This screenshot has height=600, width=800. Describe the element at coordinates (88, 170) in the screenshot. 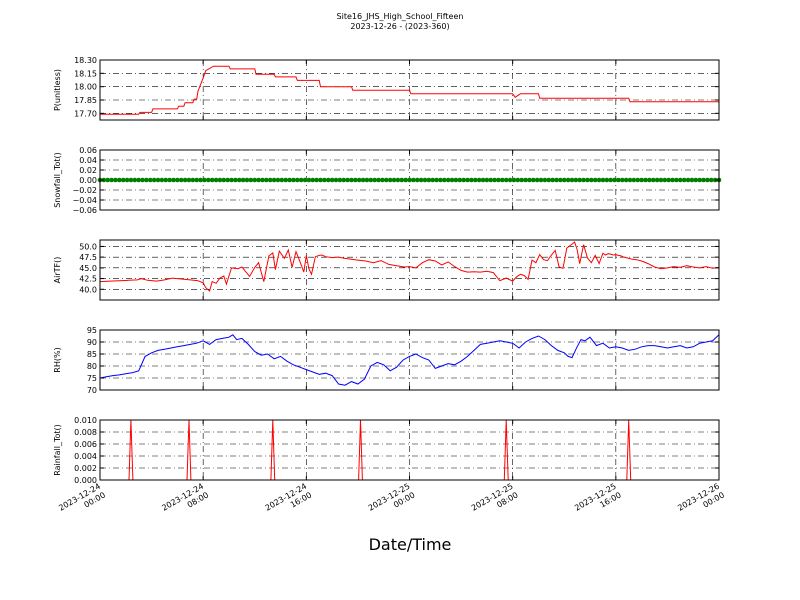

I see `y-tick-label: 0.02` at that location.